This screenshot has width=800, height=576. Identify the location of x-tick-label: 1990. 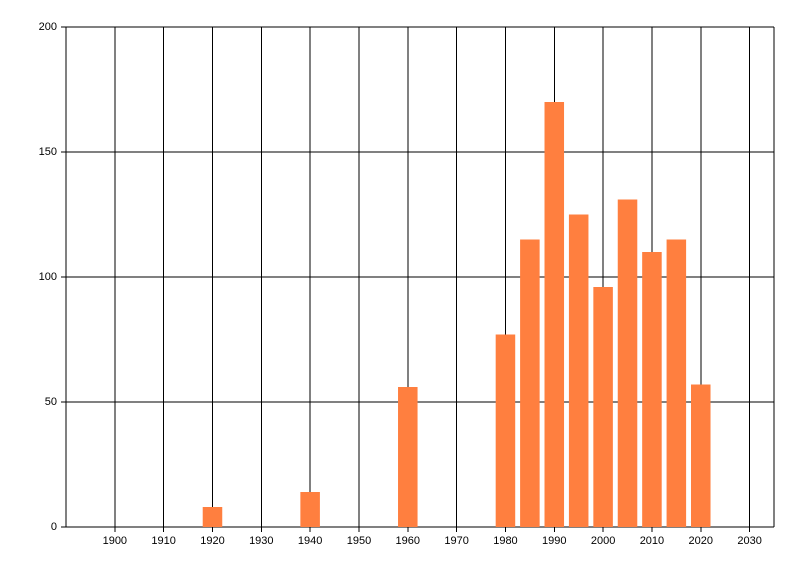
(554, 541).